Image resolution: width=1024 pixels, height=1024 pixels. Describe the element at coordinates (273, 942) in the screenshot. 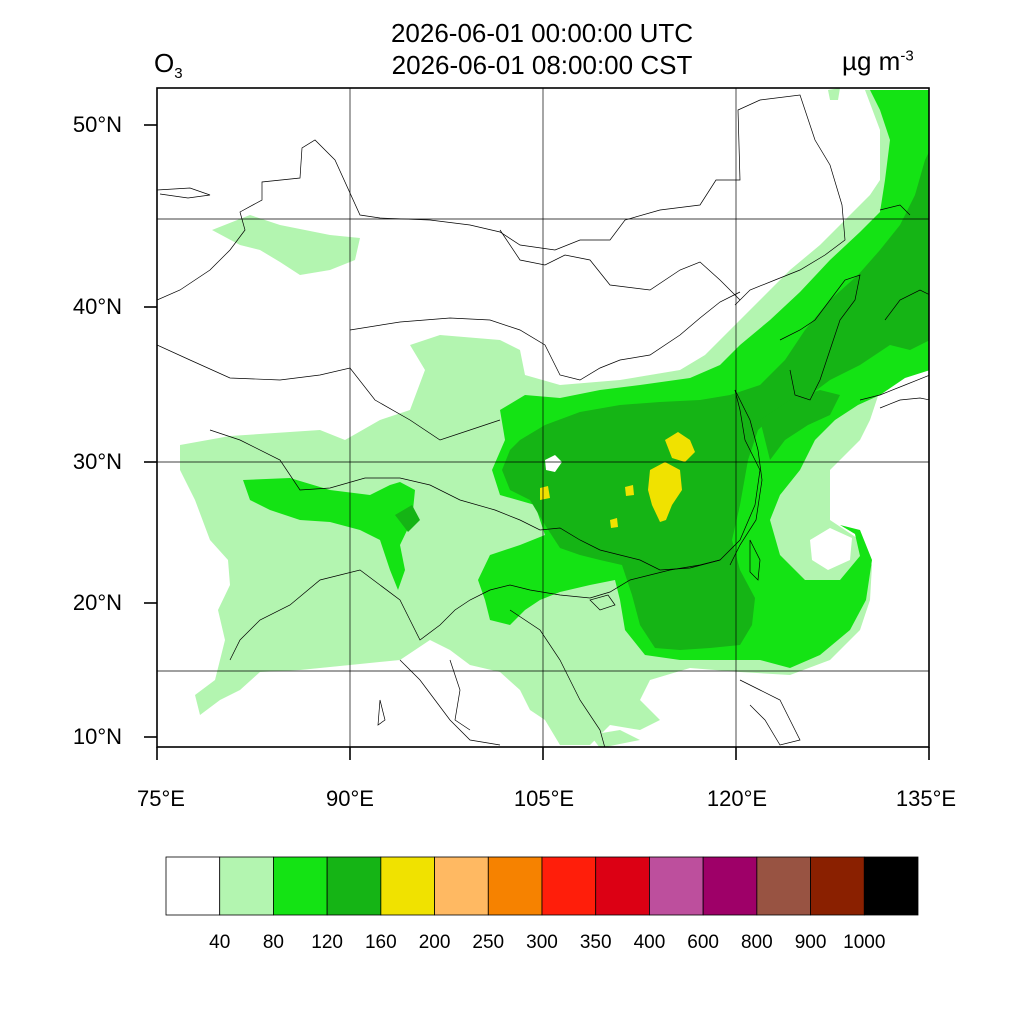

I see `colorbar-label: 80` at that location.